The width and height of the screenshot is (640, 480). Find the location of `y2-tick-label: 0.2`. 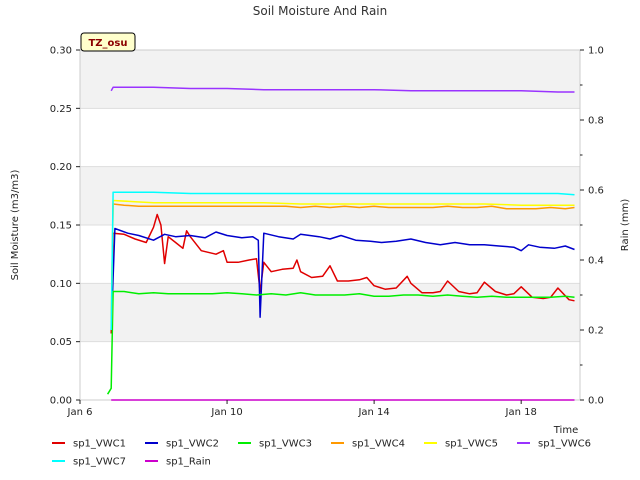

y2-tick-label: 0.2 is located at coordinates (596, 331).